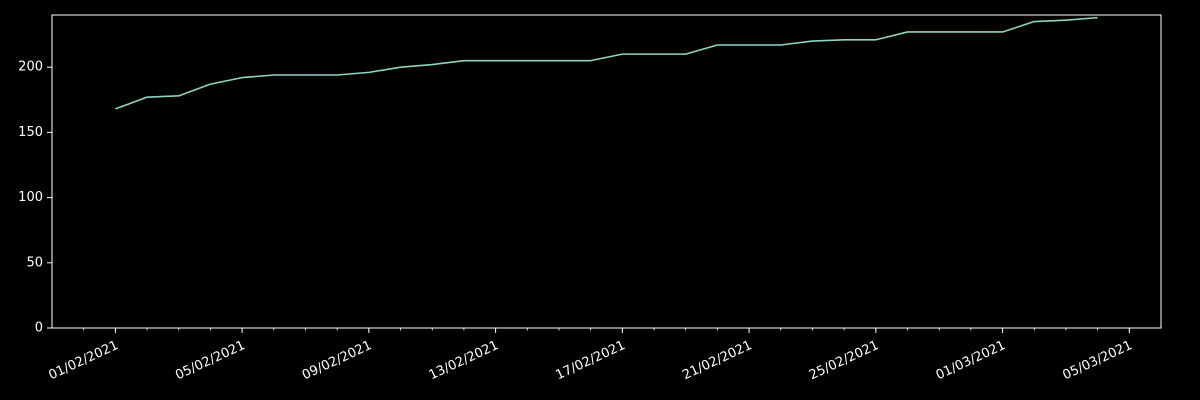 The height and width of the screenshot is (400, 1200). Describe the element at coordinates (34, 262) in the screenshot. I see `y-tick-label: 50` at that location.